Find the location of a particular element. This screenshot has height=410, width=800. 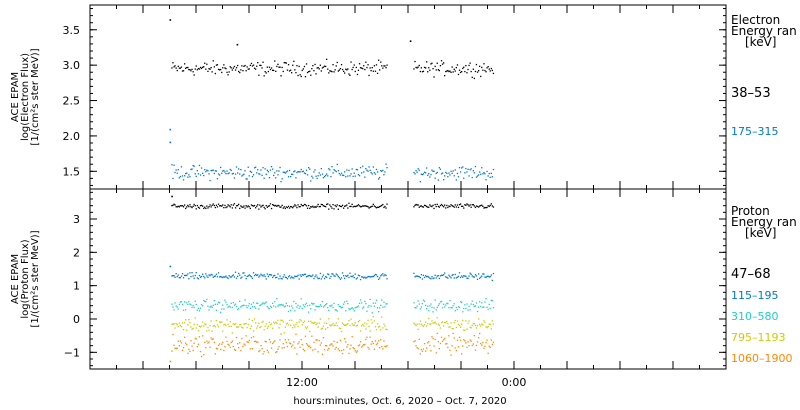

y-tick-label: 0 is located at coordinates (76, 319).